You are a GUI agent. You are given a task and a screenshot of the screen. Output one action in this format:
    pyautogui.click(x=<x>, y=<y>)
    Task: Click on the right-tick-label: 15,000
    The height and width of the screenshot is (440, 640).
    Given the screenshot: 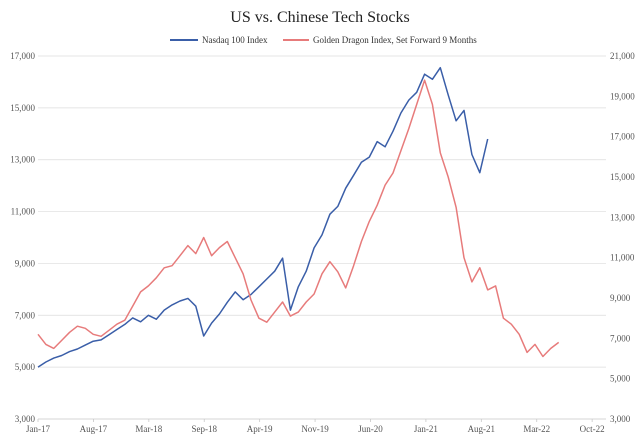 What is the action you would take?
    pyautogui.click(x=622, y=177)
    